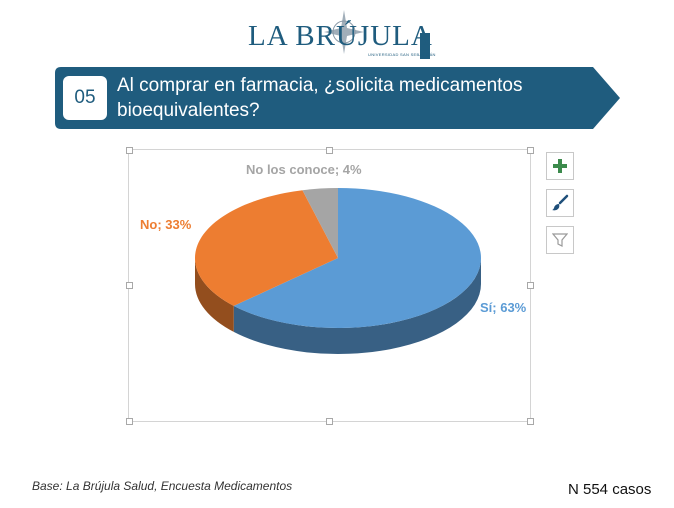 The width and height of the screenshot is (674, 508). What do you see at coordinates (129, 421) in the screenshot?
I see `resize-handle-bottom-left` at bounding box center [129, 421].